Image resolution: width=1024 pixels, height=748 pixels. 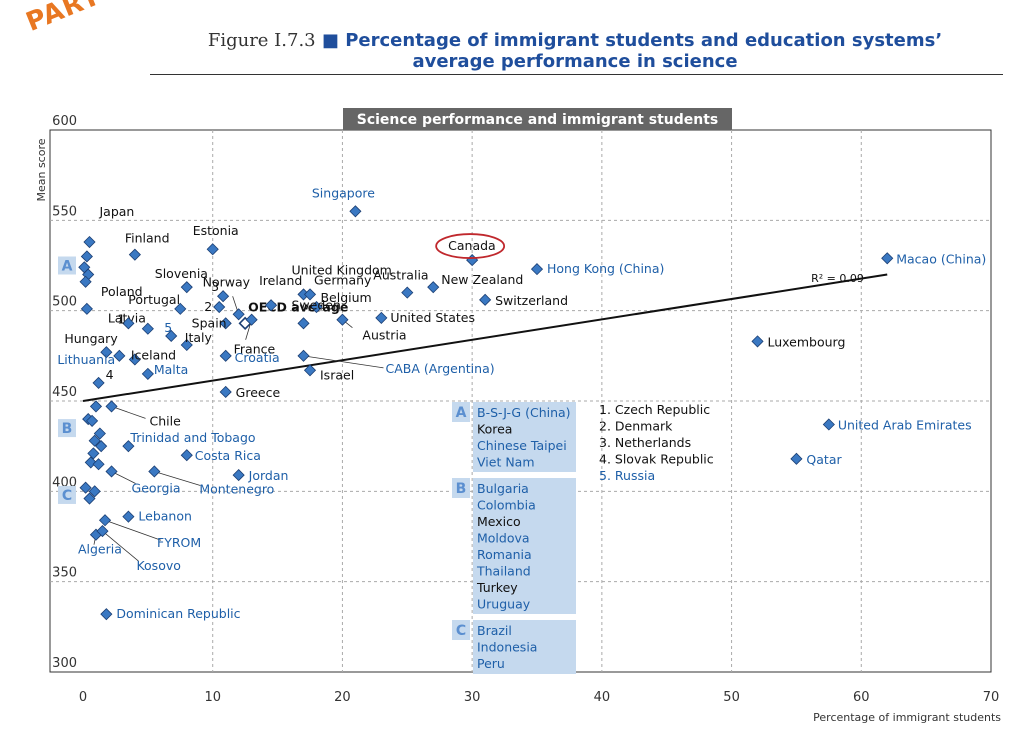 What do you see at coordinates (991, 697) in the screenshot?
I see `x-tick-label: 70` at bounding box center [991, 697].